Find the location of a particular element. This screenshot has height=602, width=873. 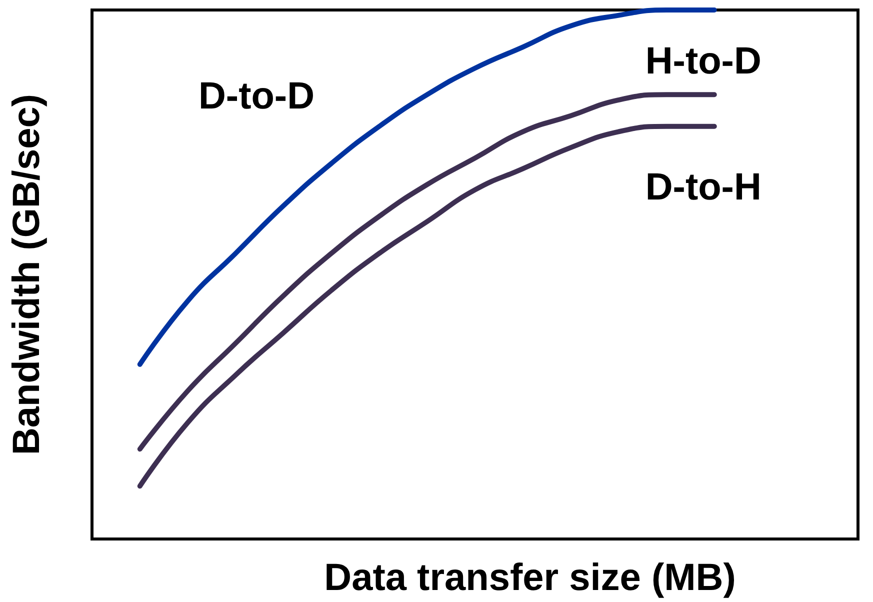

y-axis-title: Bandwidth (GB/sec) is located at coordinates (27, 275).